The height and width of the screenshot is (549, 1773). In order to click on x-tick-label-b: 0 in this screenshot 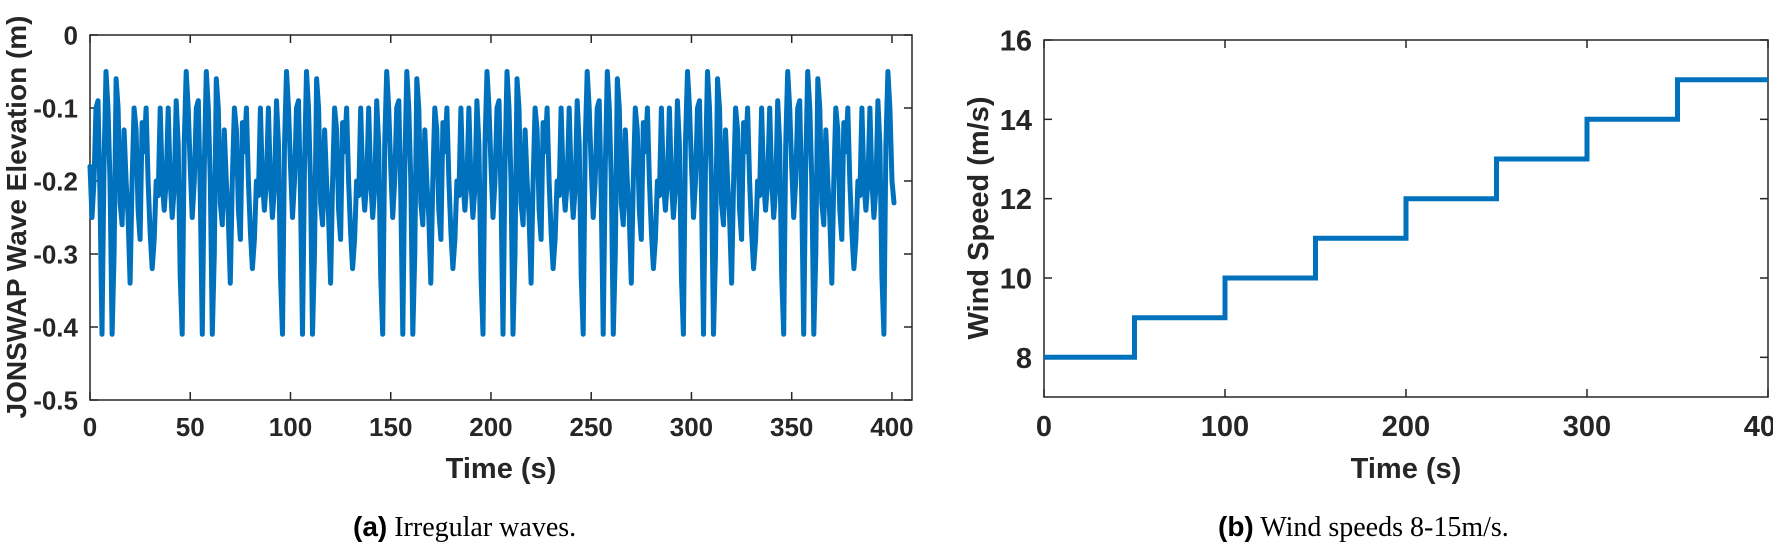, I will do `click(1044, 427)`.